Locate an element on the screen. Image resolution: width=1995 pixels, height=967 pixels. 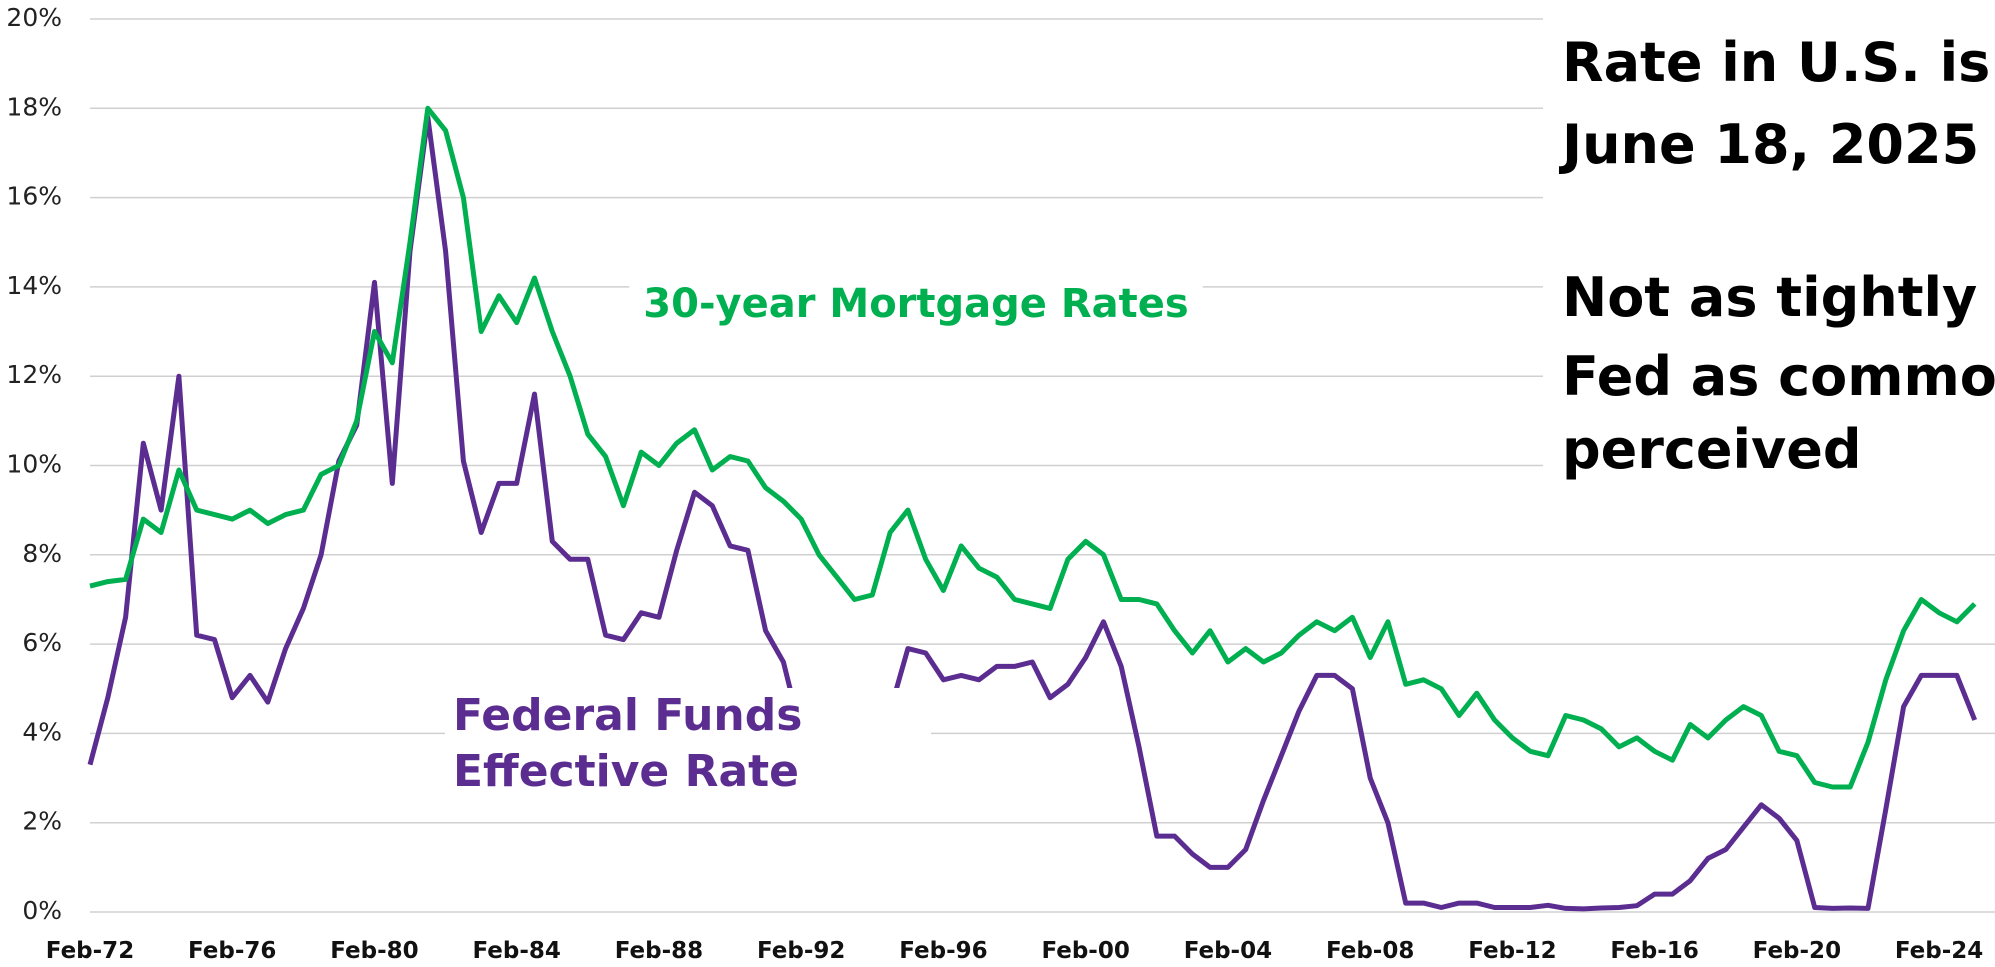
x-tick-label: Feb-00 is located at coordinates (1085, 951).